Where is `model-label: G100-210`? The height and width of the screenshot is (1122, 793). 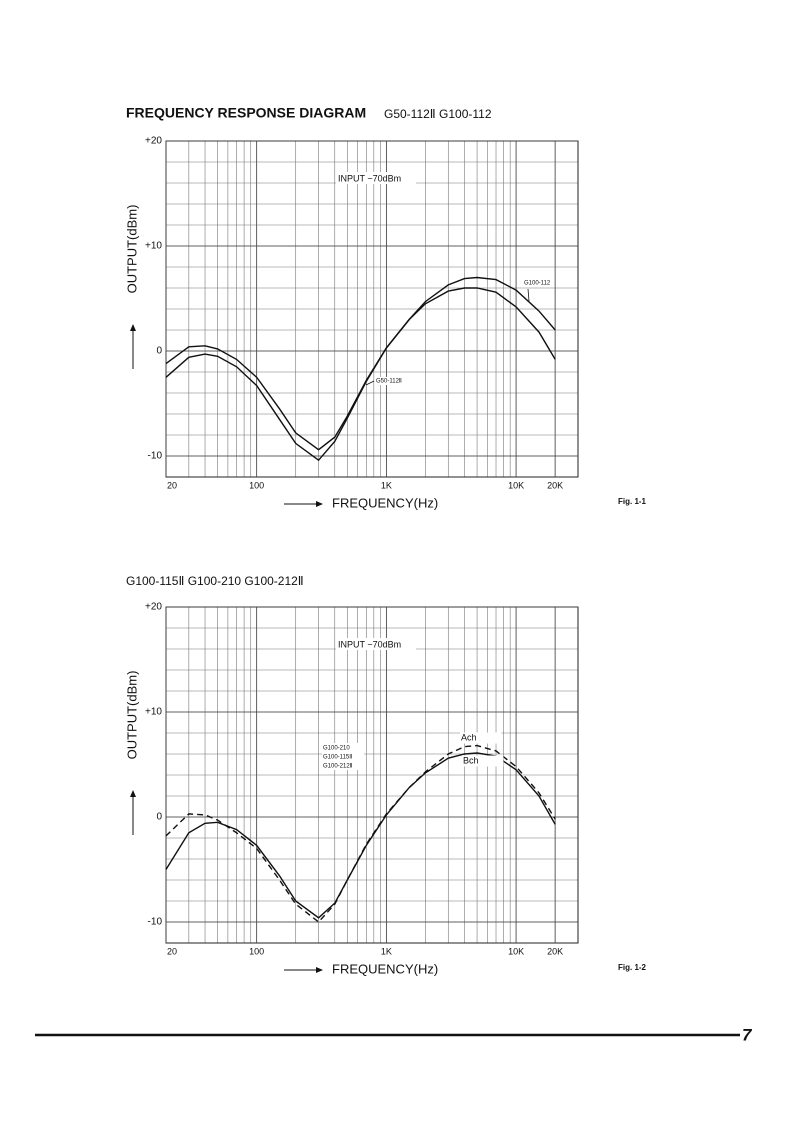
model-label: G100-210 is located at coordinates (336, 749).